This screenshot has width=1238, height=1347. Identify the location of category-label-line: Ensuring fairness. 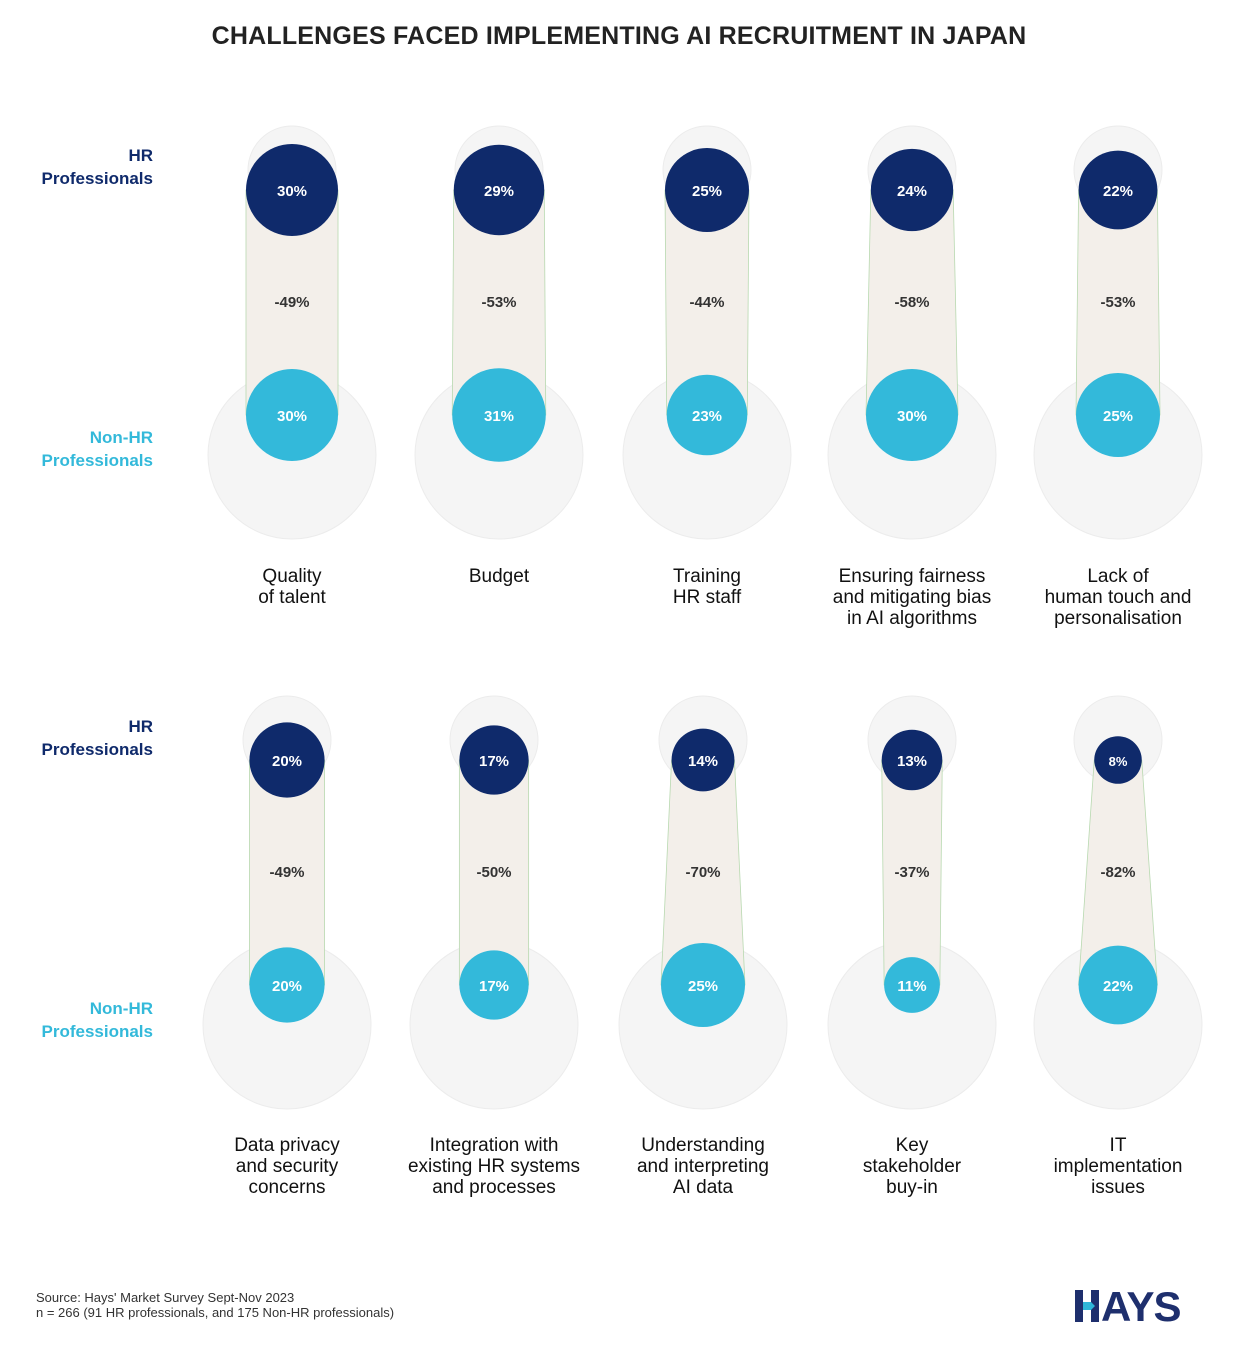
(912, 576).